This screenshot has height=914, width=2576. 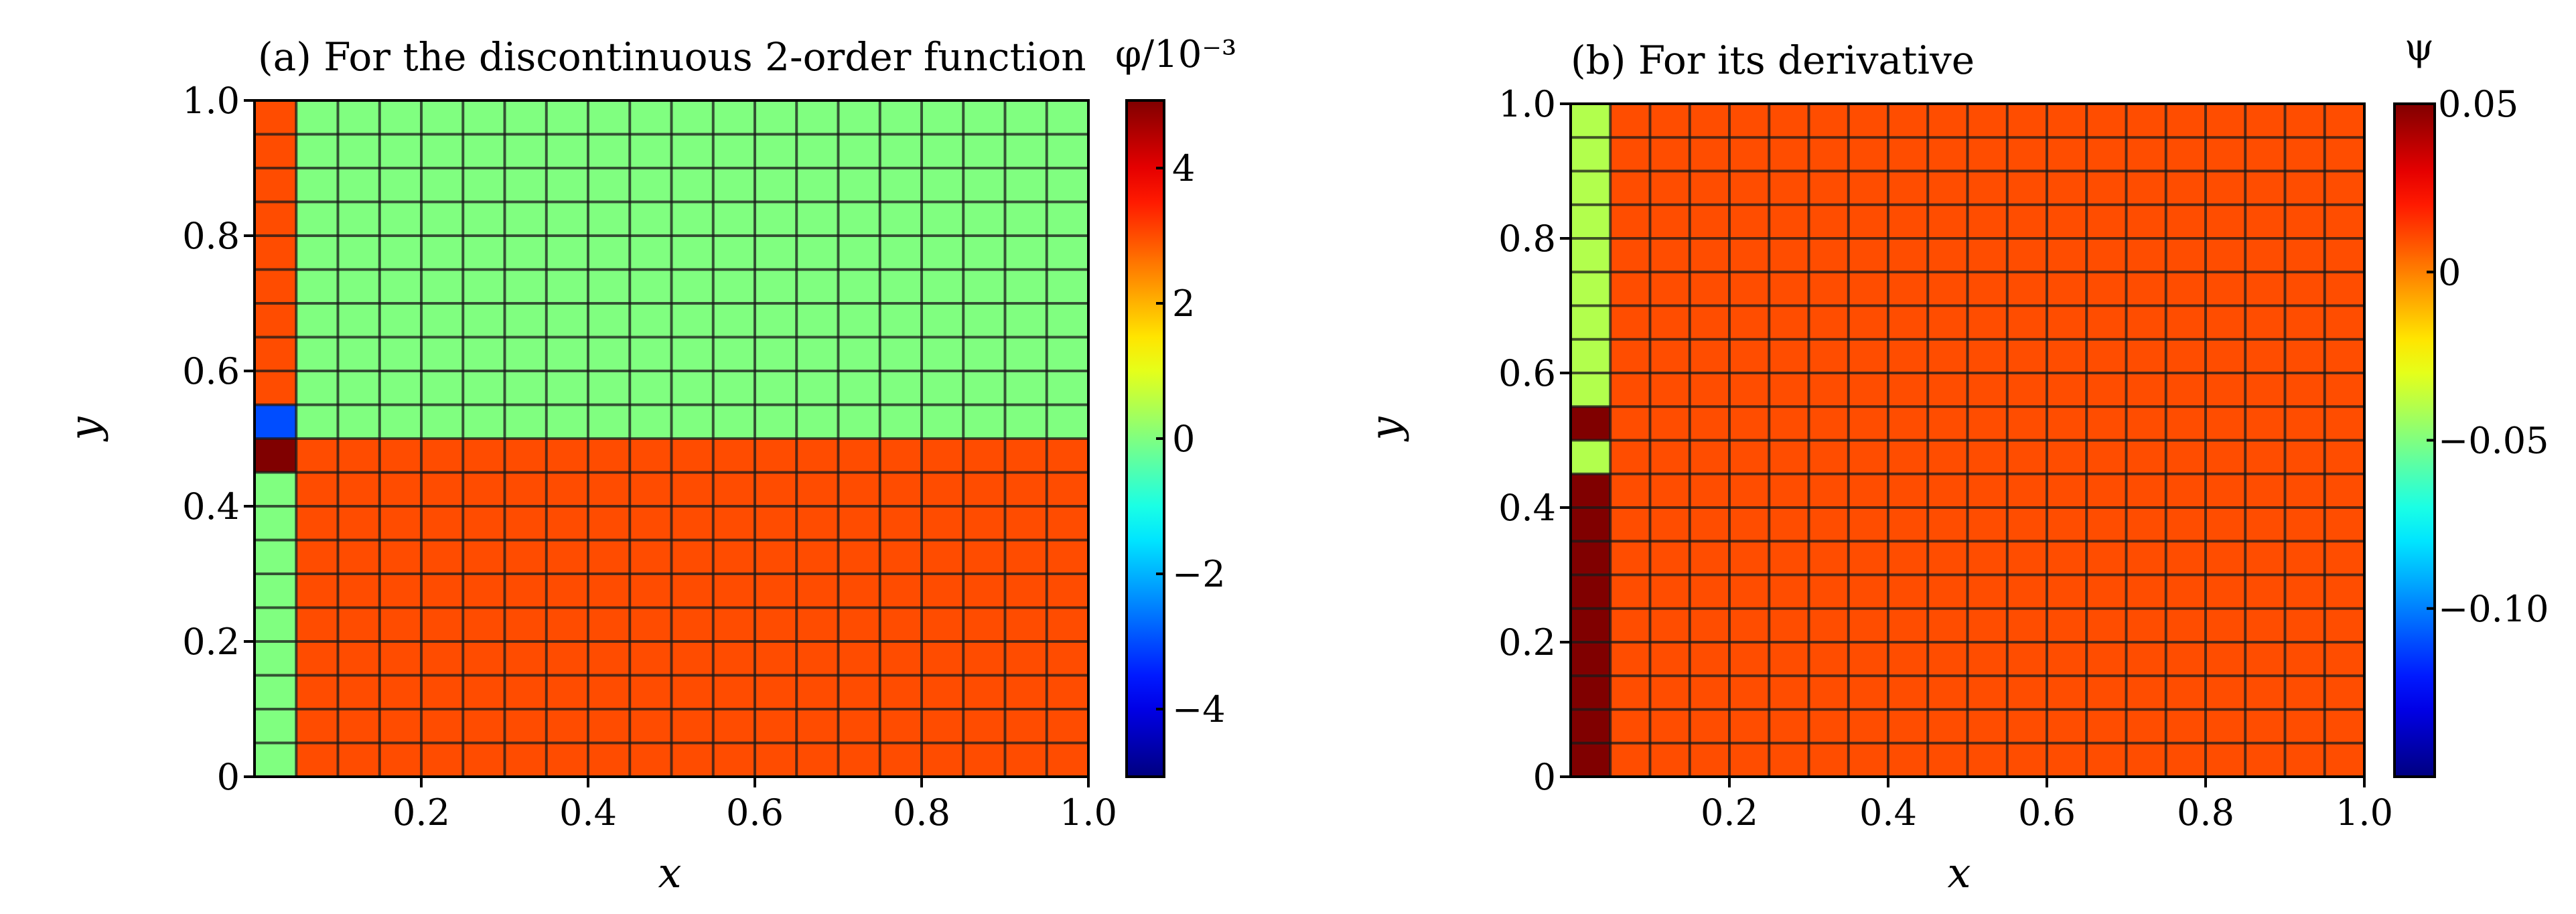 What do you see at coordinates (1175, 54) in the screenshot?
I see `colorbar-label-a: φ/10⁻³` at bounding box center [1175, 54].